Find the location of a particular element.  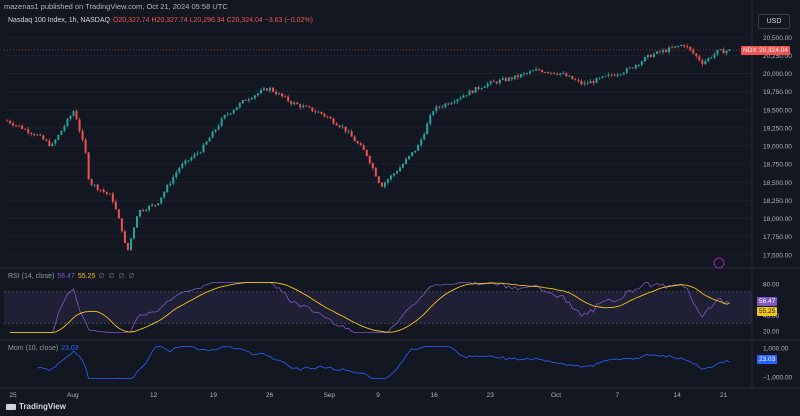

rsi-extra: ∅ ∅ ∅ ∅ is located at coordinates (117, 276).